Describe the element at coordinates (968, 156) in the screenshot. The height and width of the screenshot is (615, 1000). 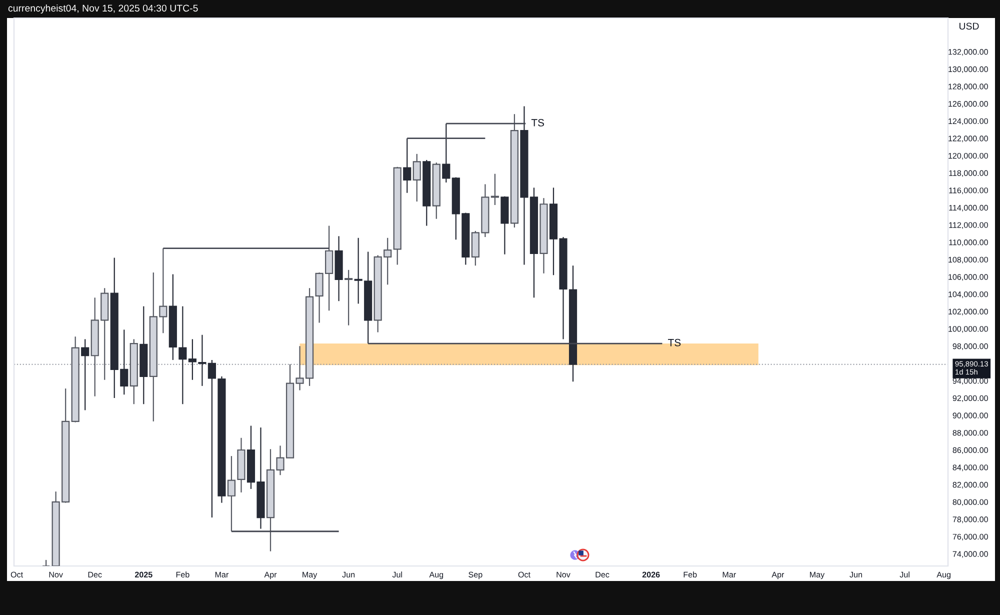
I see `y-tick-label: 120,000.00` at that location.